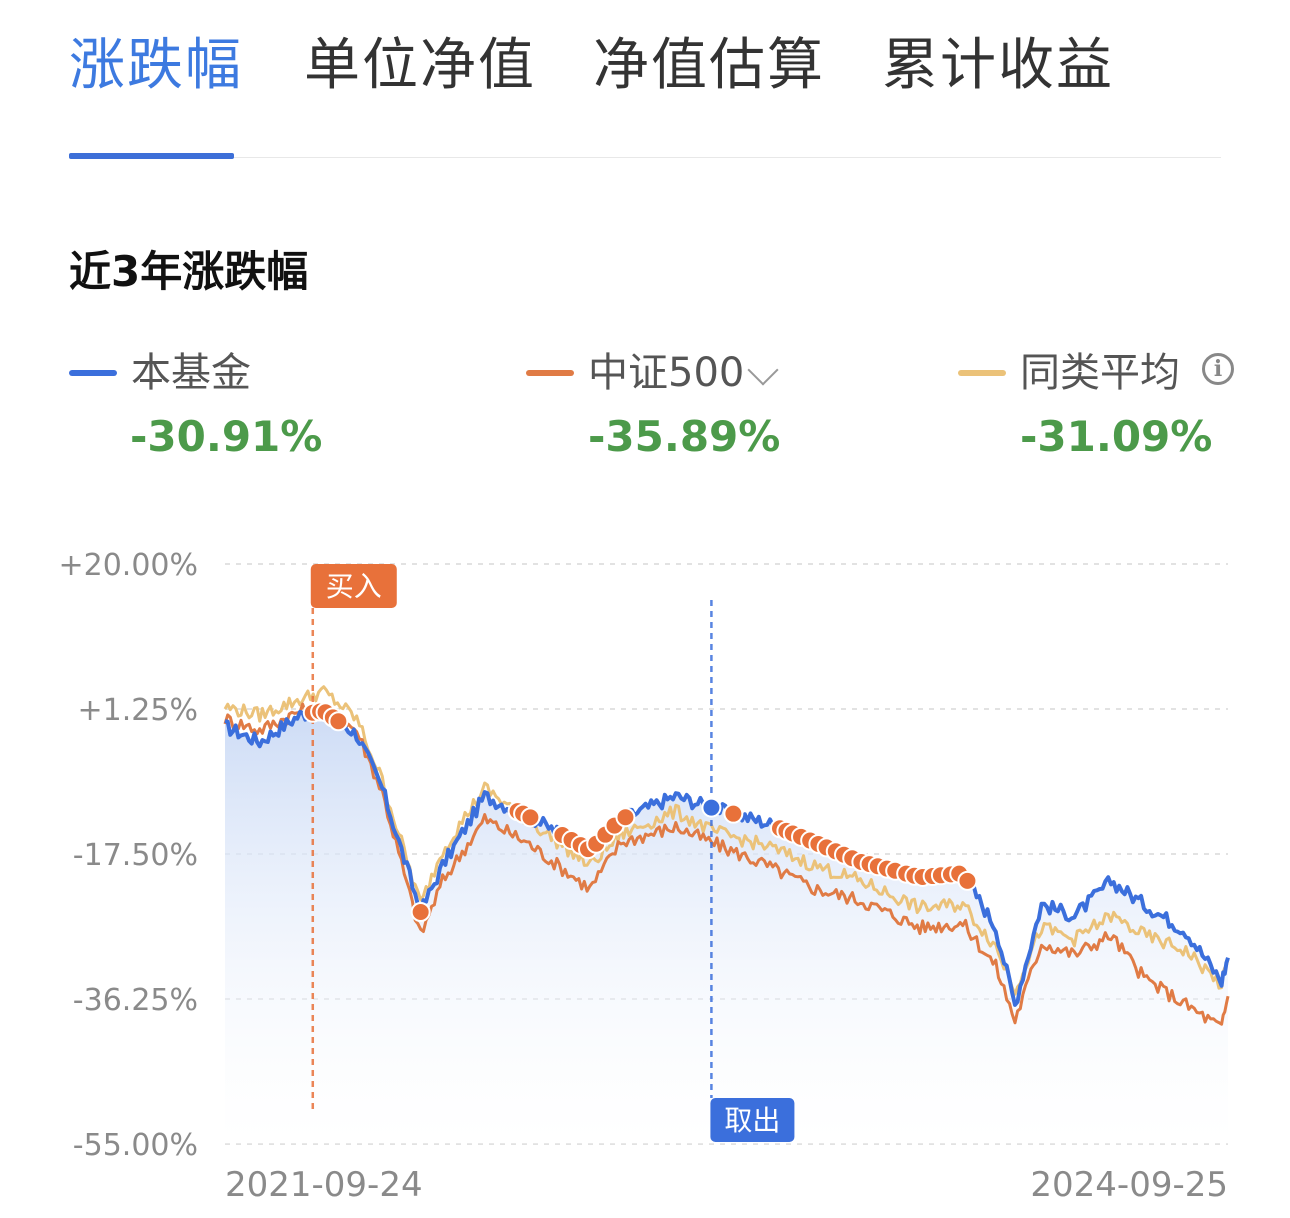 The height and width of the screenshot is (1218, 1290). Describe the element at coordinates (998, 65) in the screenshot. I see `tab-cumulative-return: 累计收益` at that location.